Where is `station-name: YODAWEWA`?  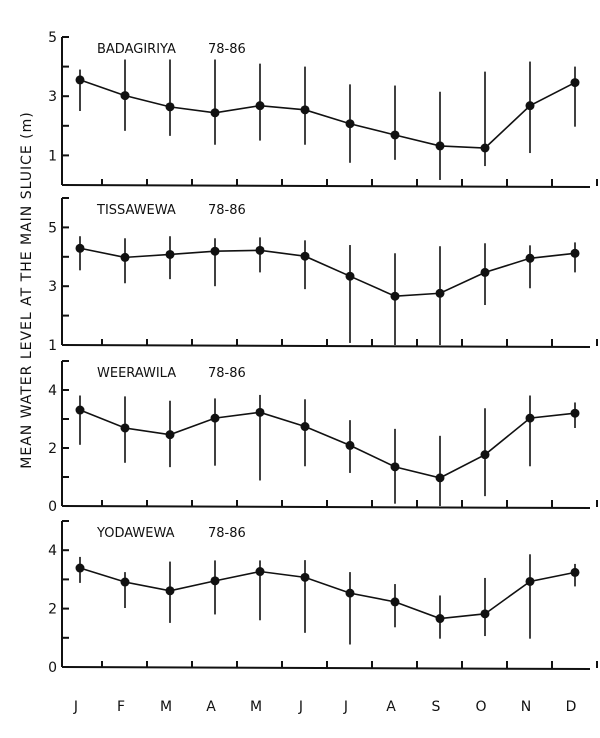
station-name: YODAWEWA is located at coordinates (135, 533).